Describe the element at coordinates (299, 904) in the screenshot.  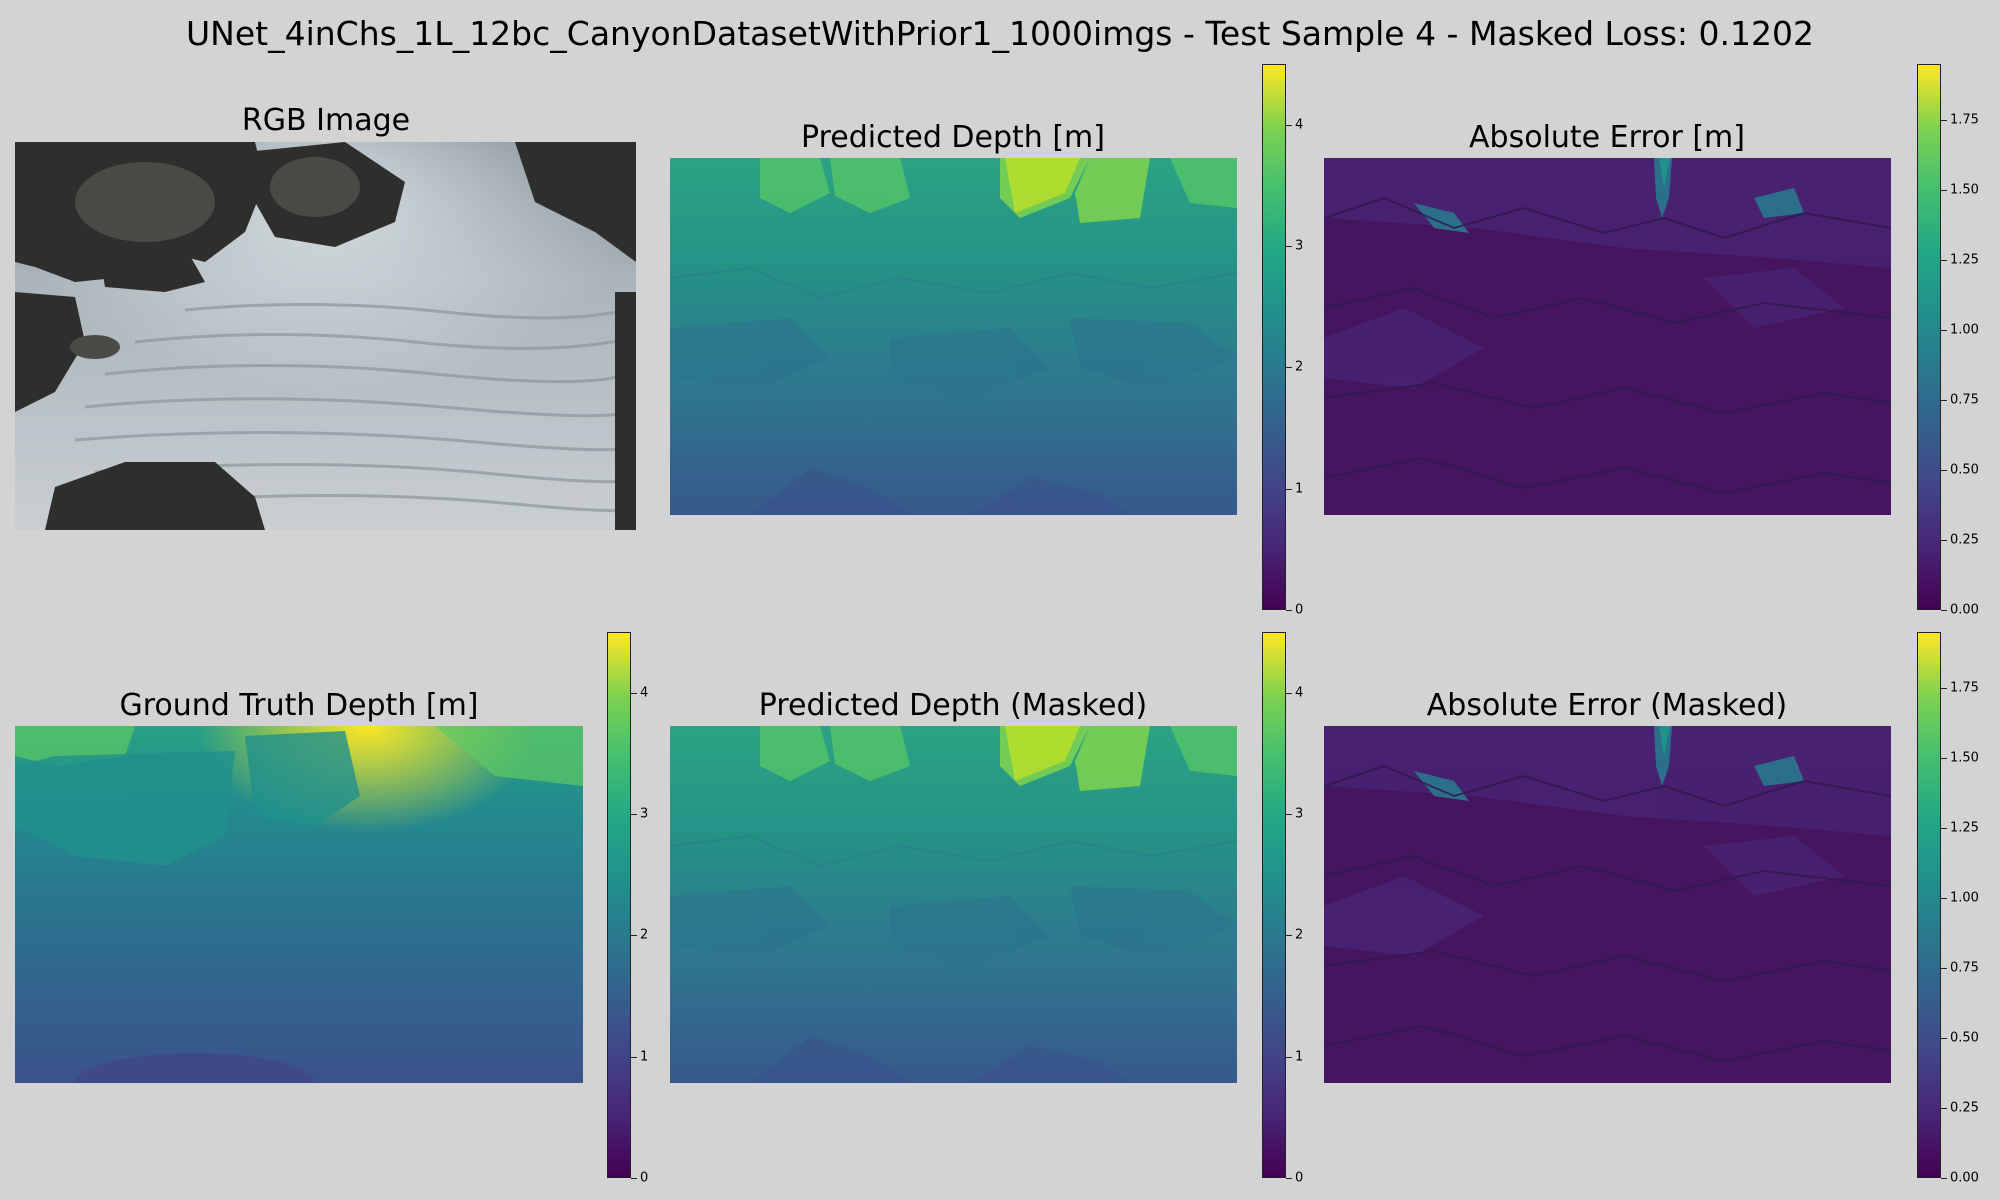
I see `ground-truth-heatmap` at that location.